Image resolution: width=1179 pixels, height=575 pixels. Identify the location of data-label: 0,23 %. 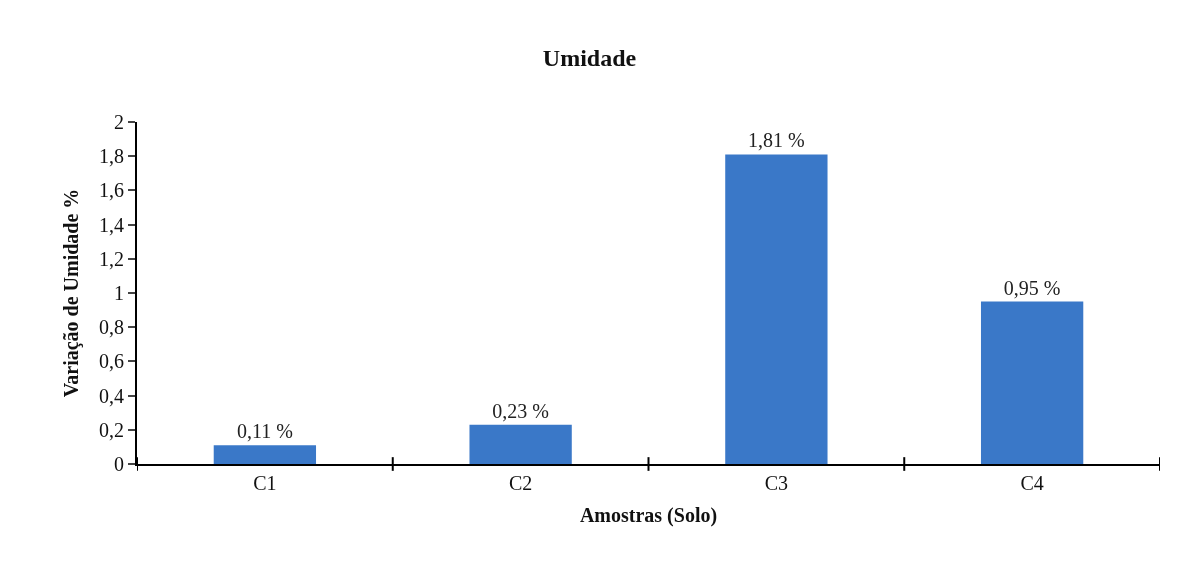
(520, 410).